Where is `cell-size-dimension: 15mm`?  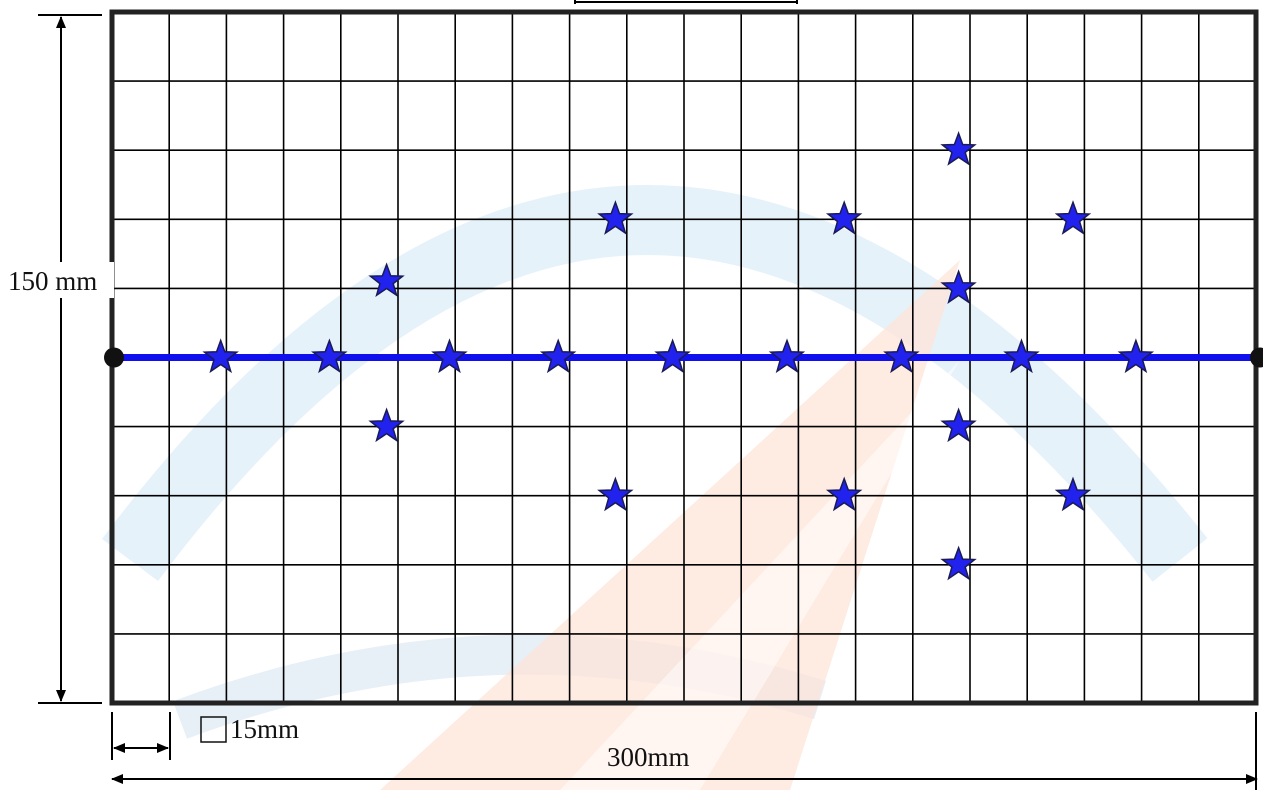 cell-size-dimension: 15mm is located at coordinates (205, 736).